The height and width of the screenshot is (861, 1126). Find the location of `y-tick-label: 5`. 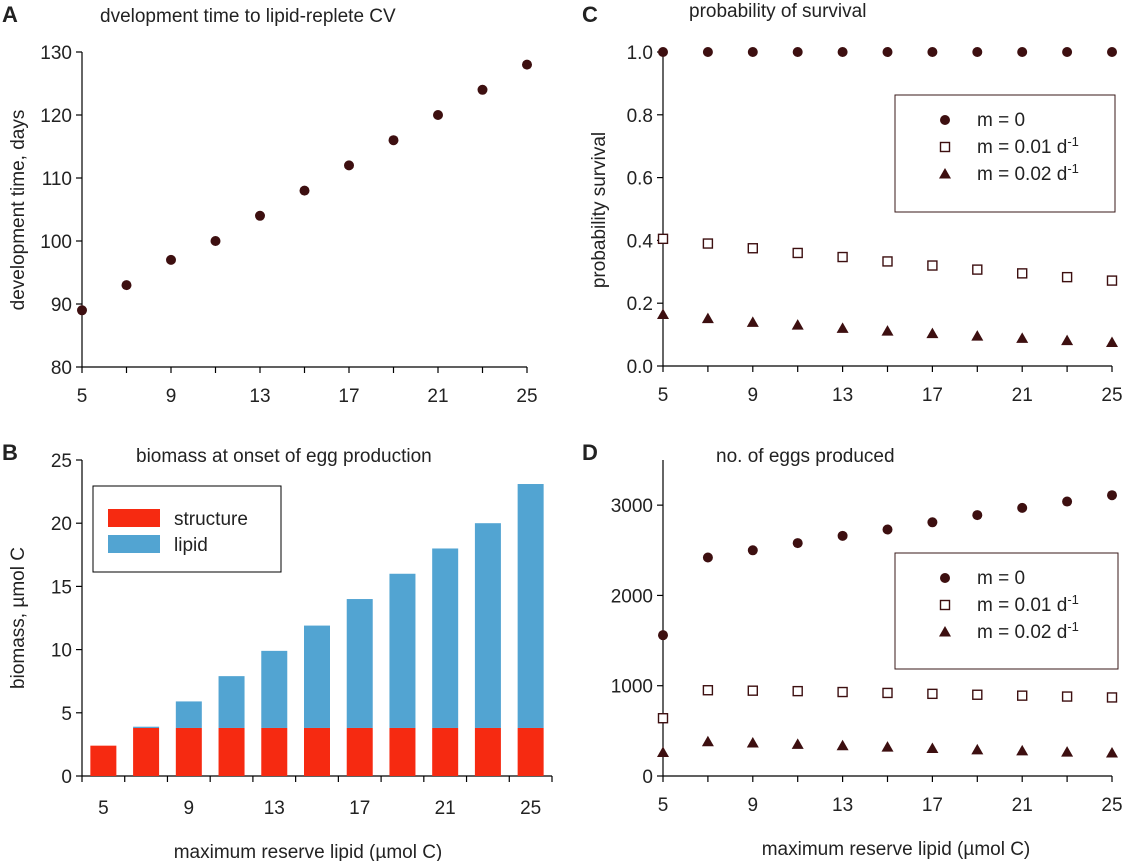

y-tick-label: 5 is located at coordinates (66, 714).